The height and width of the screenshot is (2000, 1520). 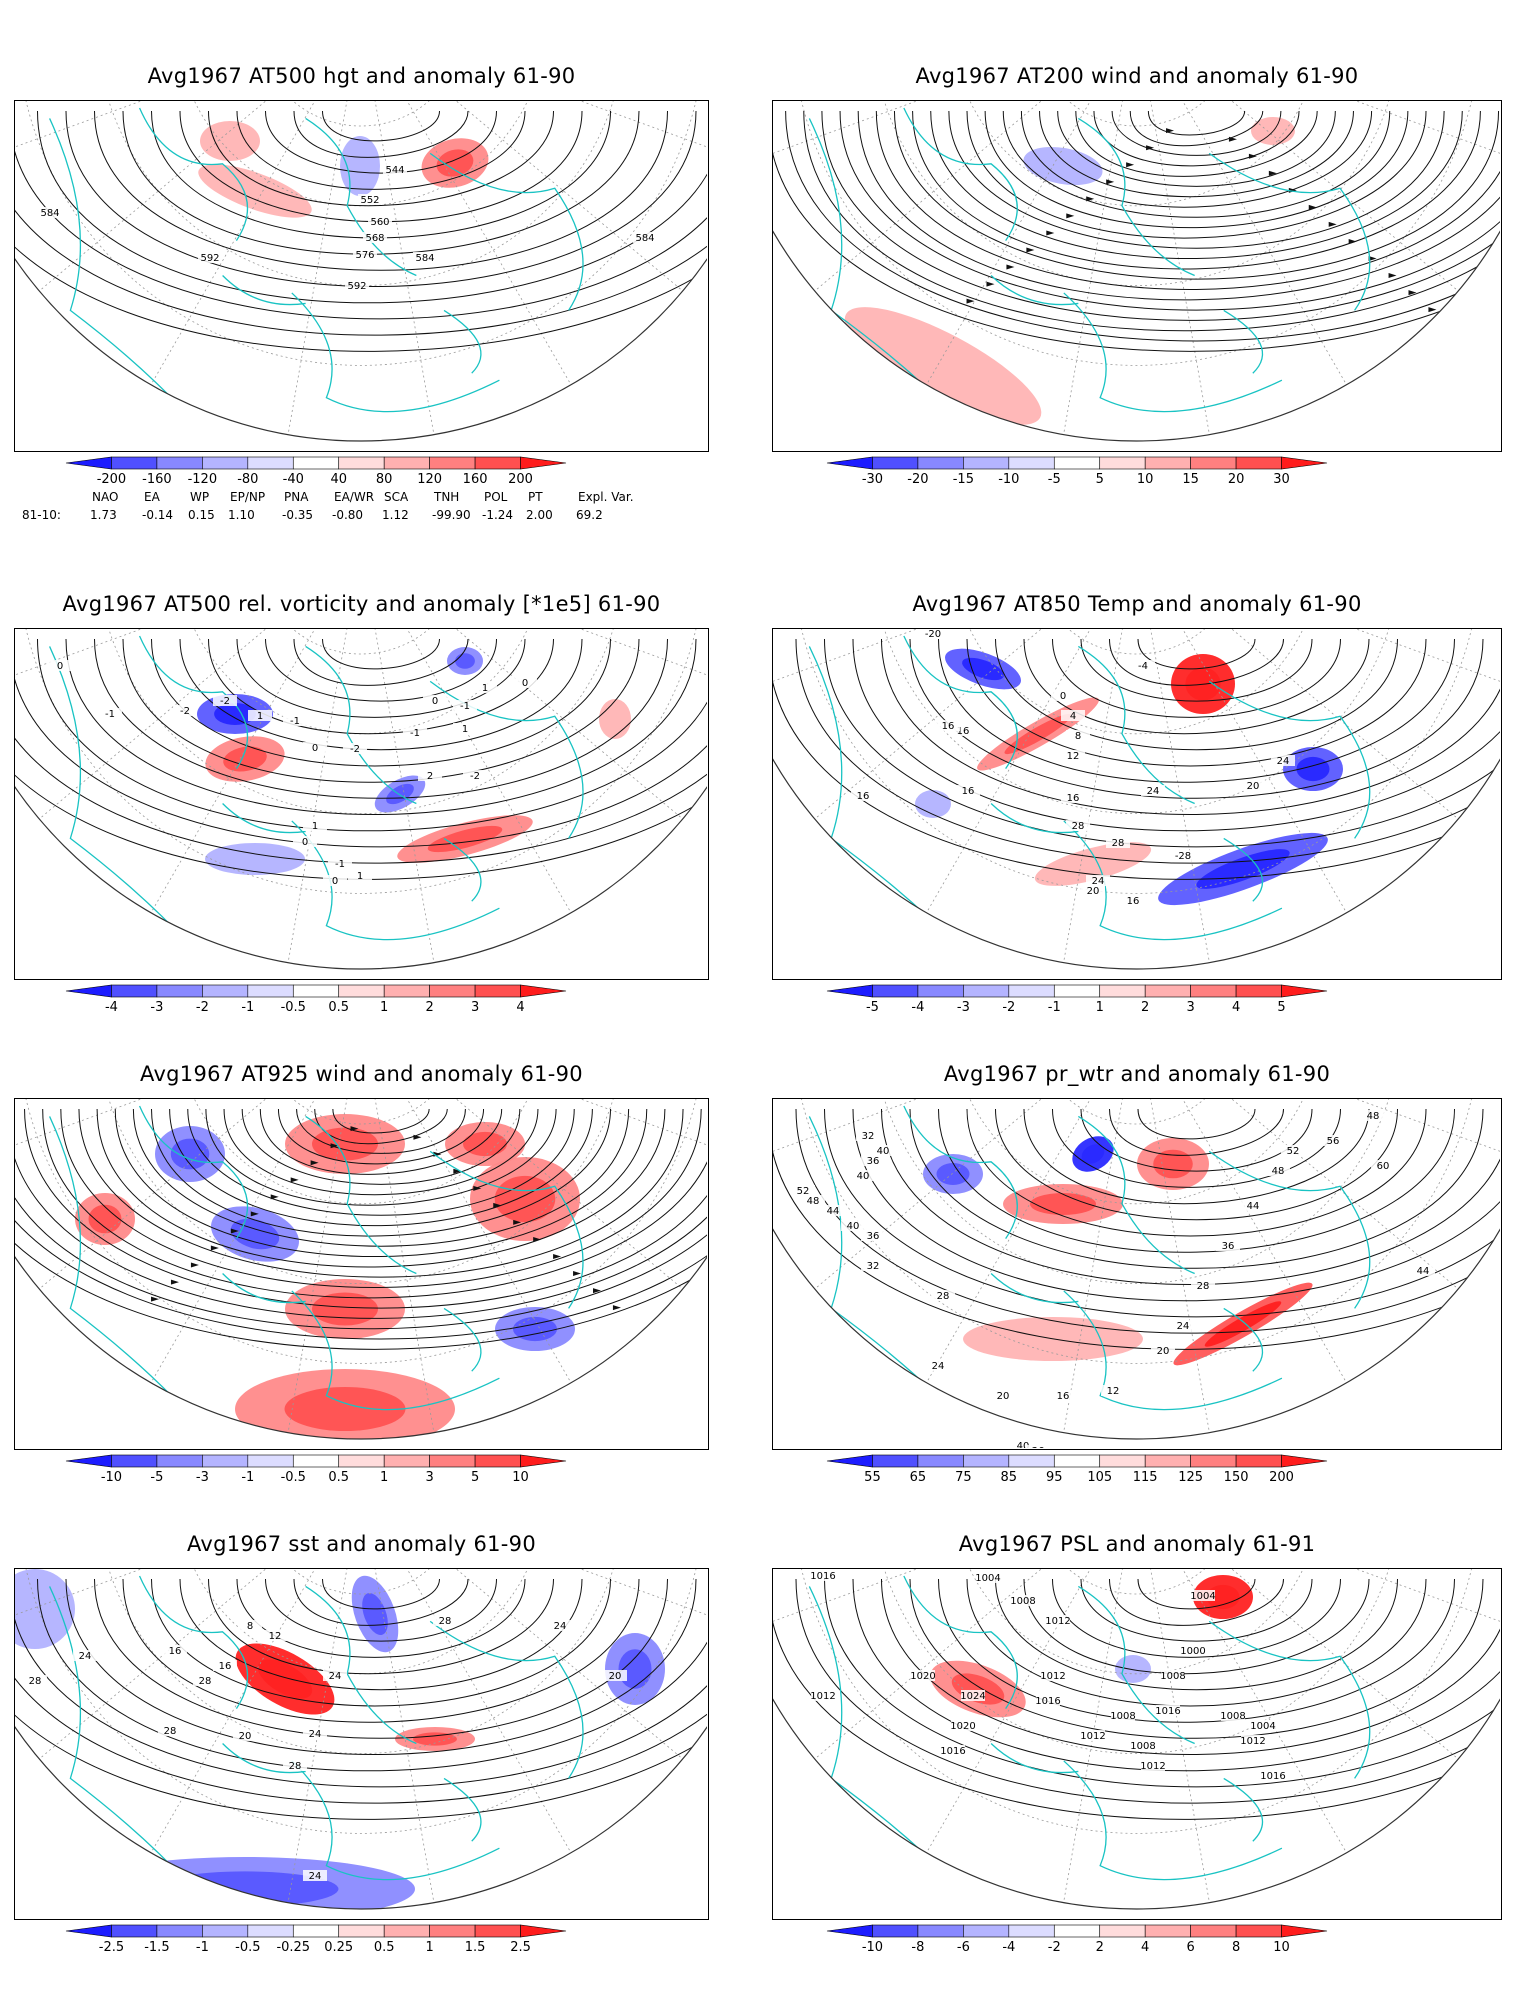 I want to click on colorbar-tick-label: 2, so click(x=429, y=1007).